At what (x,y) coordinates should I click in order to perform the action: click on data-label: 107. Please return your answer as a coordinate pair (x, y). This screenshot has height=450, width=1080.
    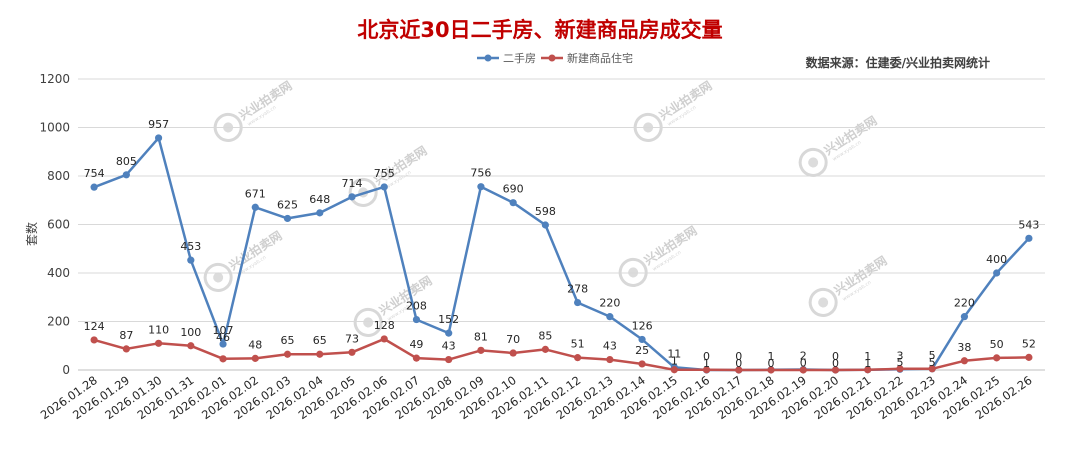
    Looking at the image, I should click on (223, 330).